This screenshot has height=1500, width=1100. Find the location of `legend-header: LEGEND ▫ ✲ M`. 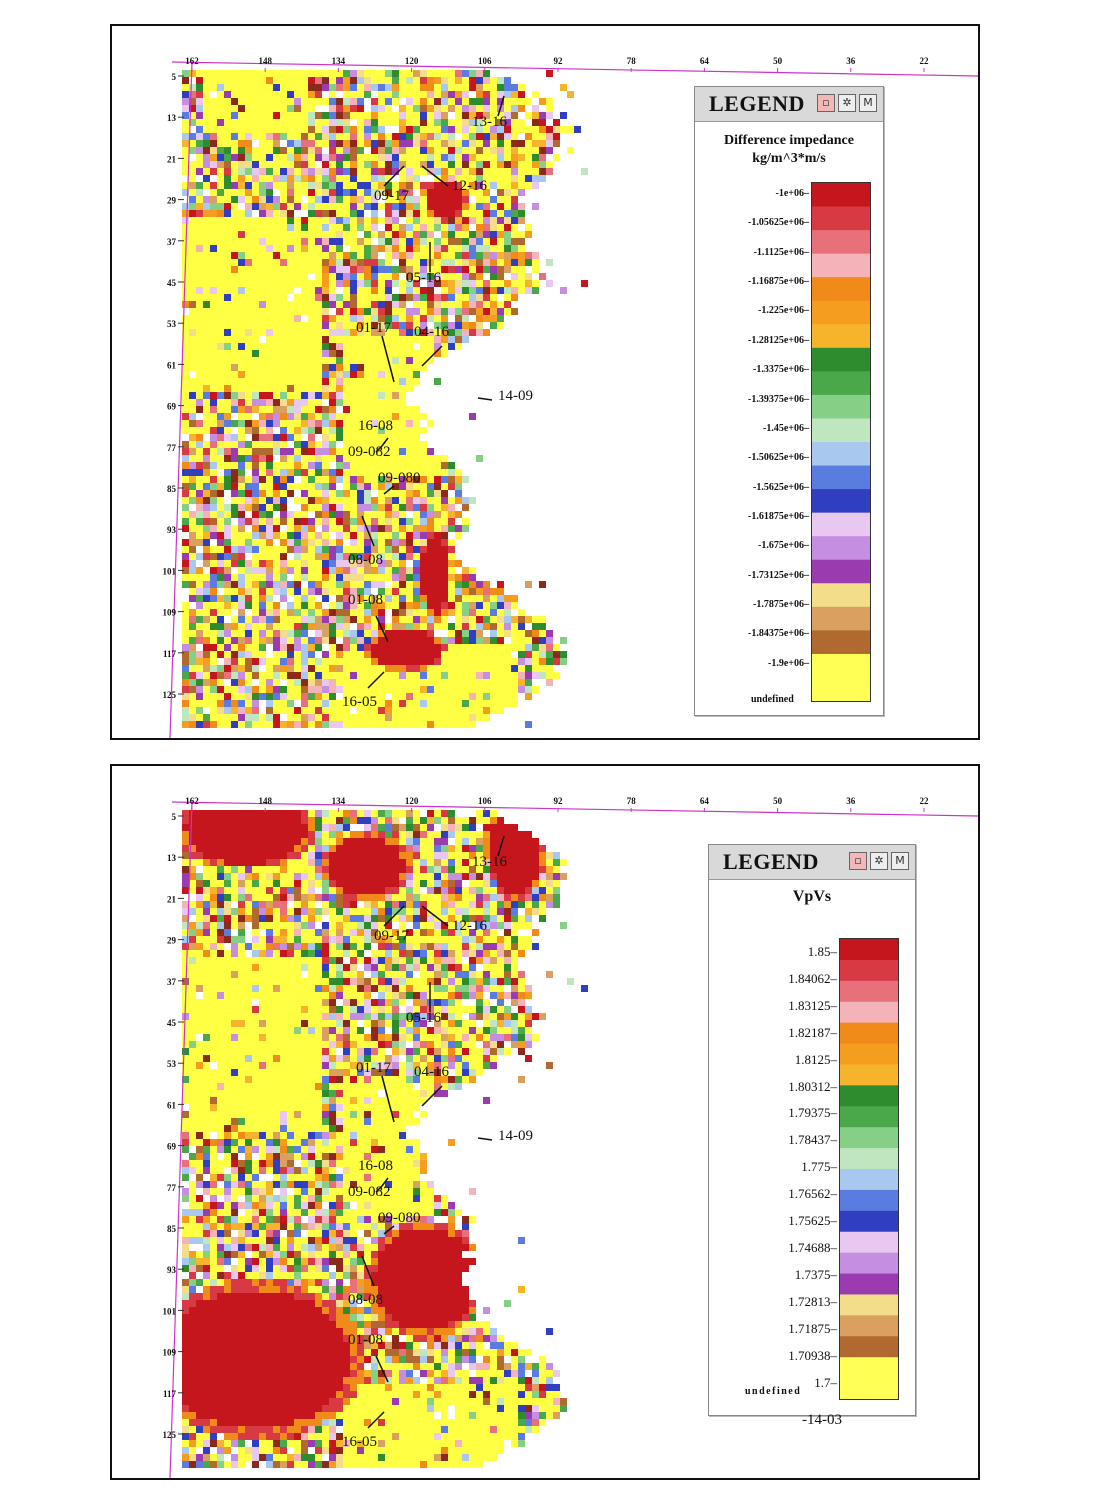

legend-header: LEGEND ▫ ✲ M is located at coordinates (789, 104).